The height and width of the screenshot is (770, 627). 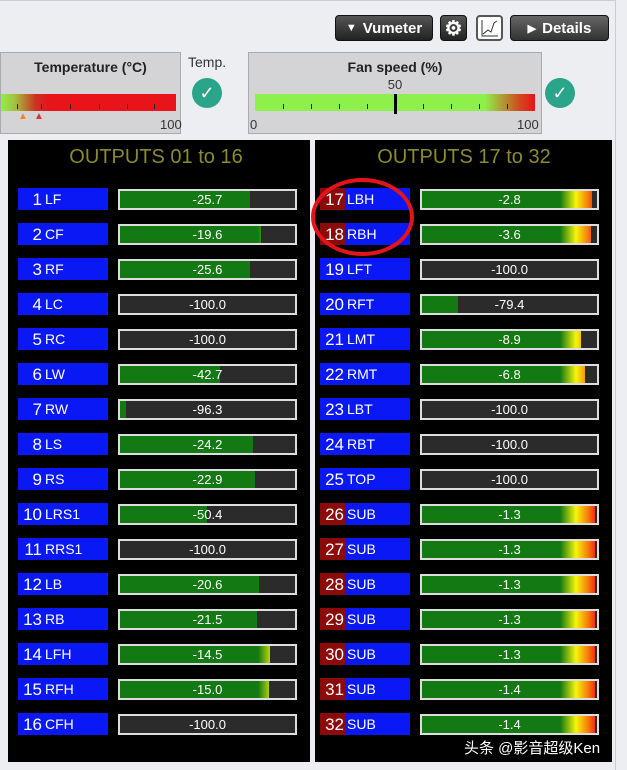 What do you see at coordinates (509, 304) in the screenshot?
I see `level-value: -79.4` at bounding box center [509, 304].